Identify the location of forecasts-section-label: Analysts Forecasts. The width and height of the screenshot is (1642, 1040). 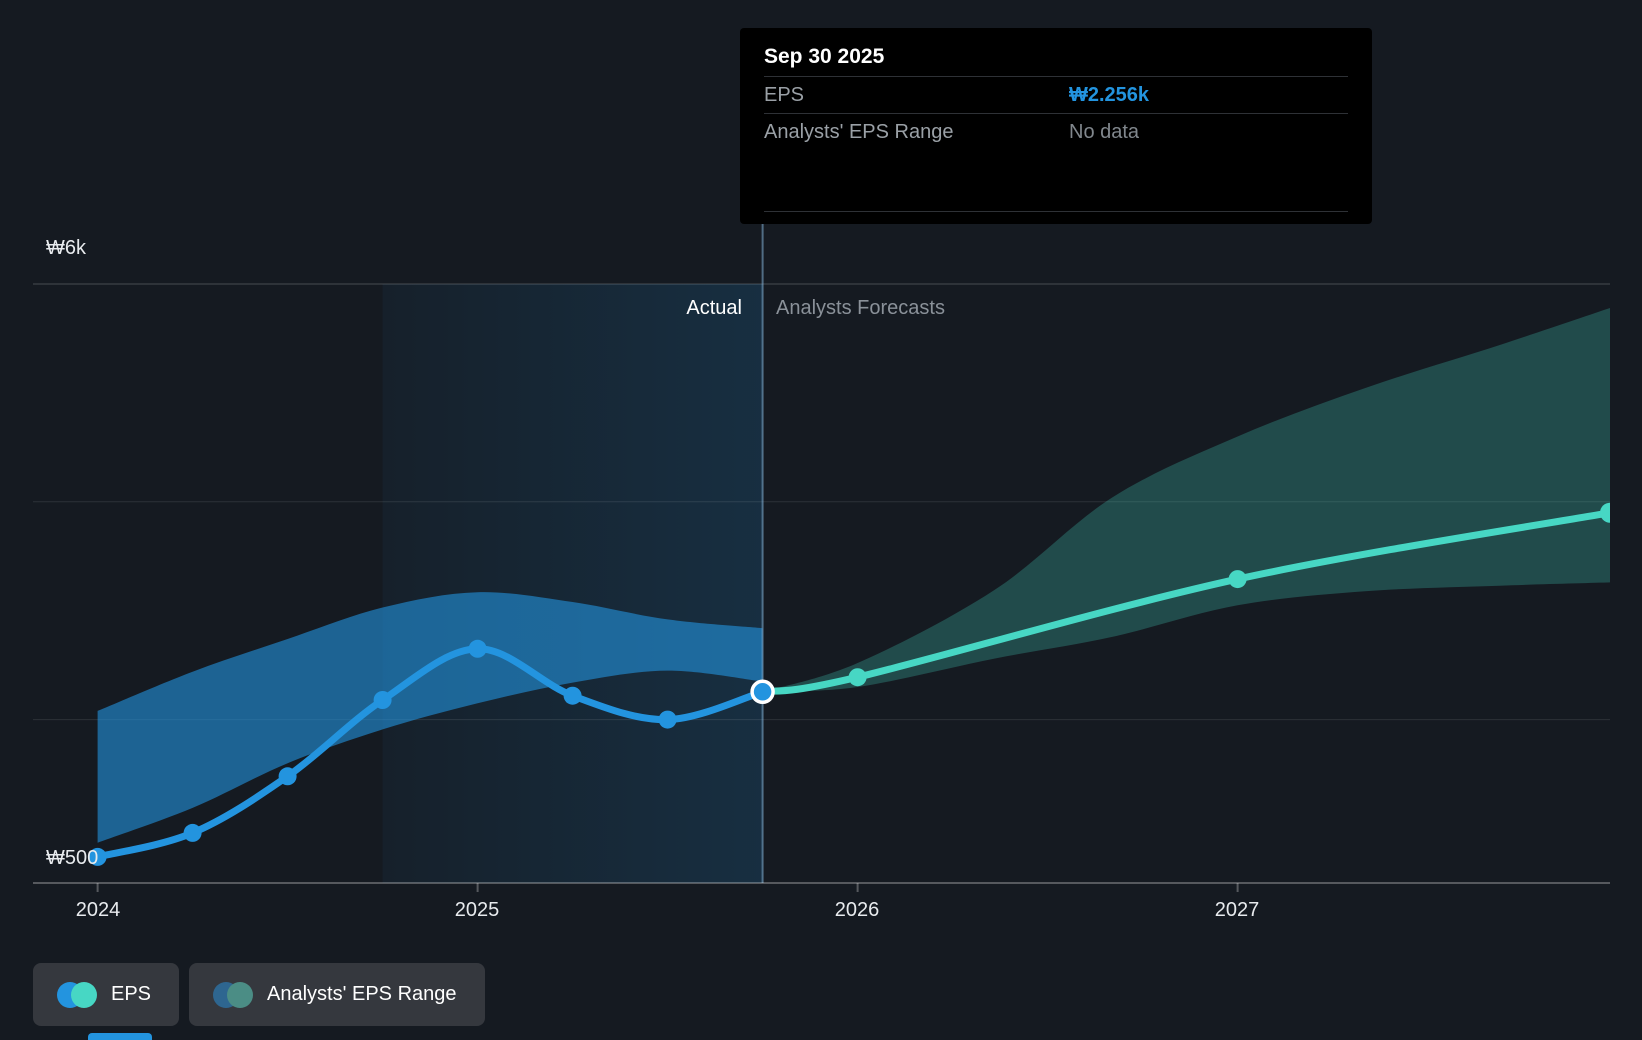
(860, 308).